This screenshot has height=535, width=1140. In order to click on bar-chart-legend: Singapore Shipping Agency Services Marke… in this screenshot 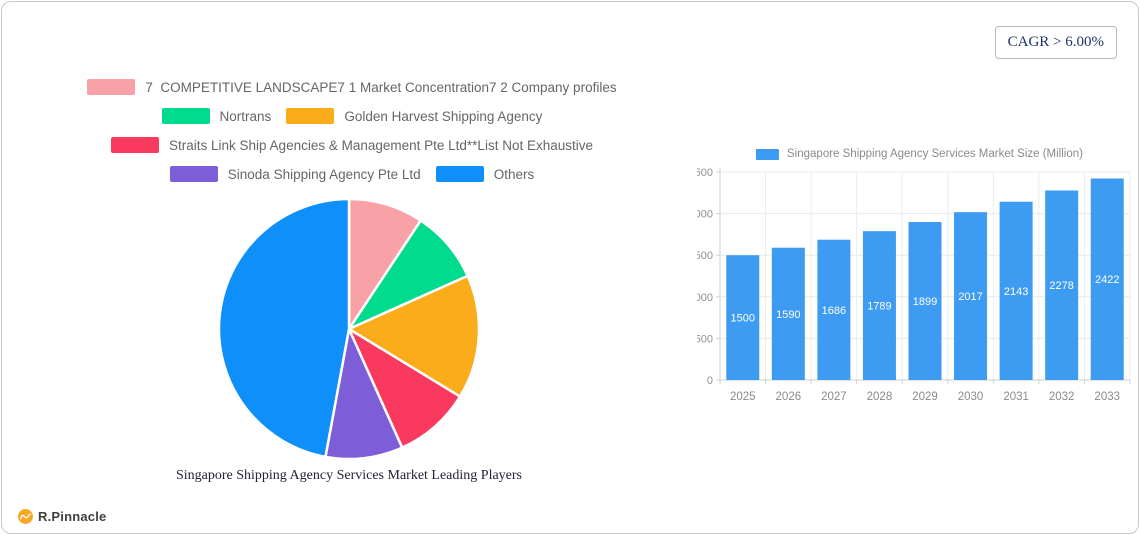, I will do `click(917, 154)`.